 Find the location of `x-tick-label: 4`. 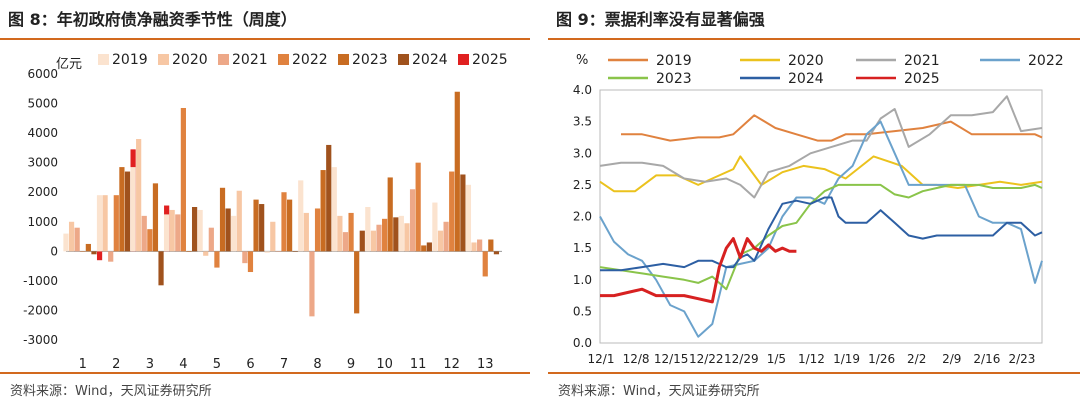

x-tick-label: 4 is located at coordinates (183, 363).